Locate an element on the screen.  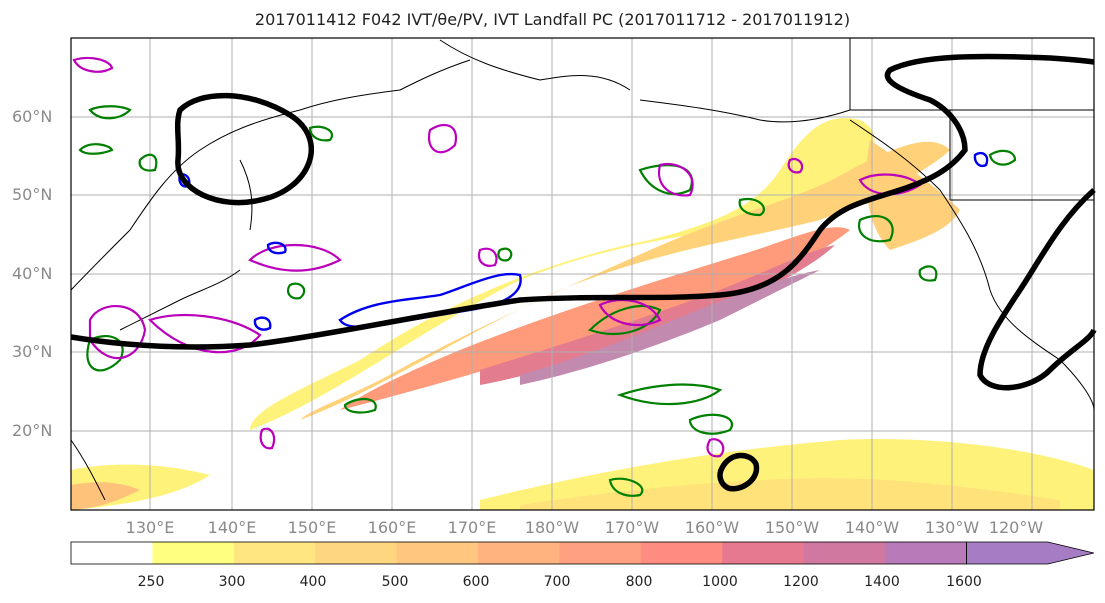
lon-label: 170°W is located at coordinates (632, 527).